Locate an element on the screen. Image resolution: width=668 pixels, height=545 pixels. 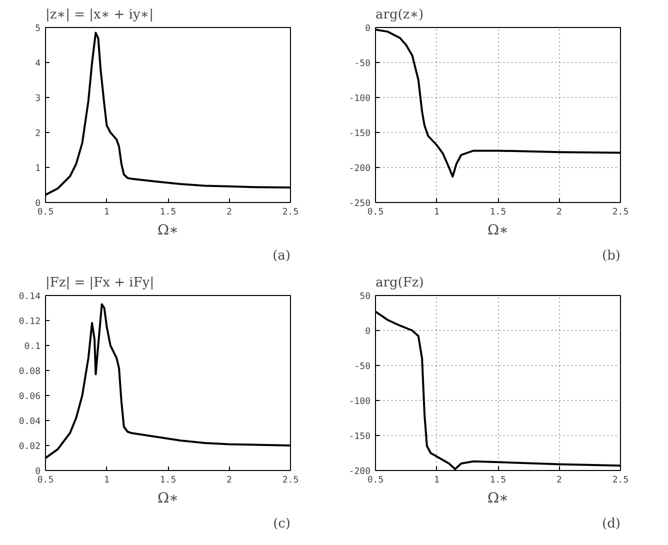
chart-title: |z∗| = |x∗ + iy∗| is located at coordinates (100, 15).